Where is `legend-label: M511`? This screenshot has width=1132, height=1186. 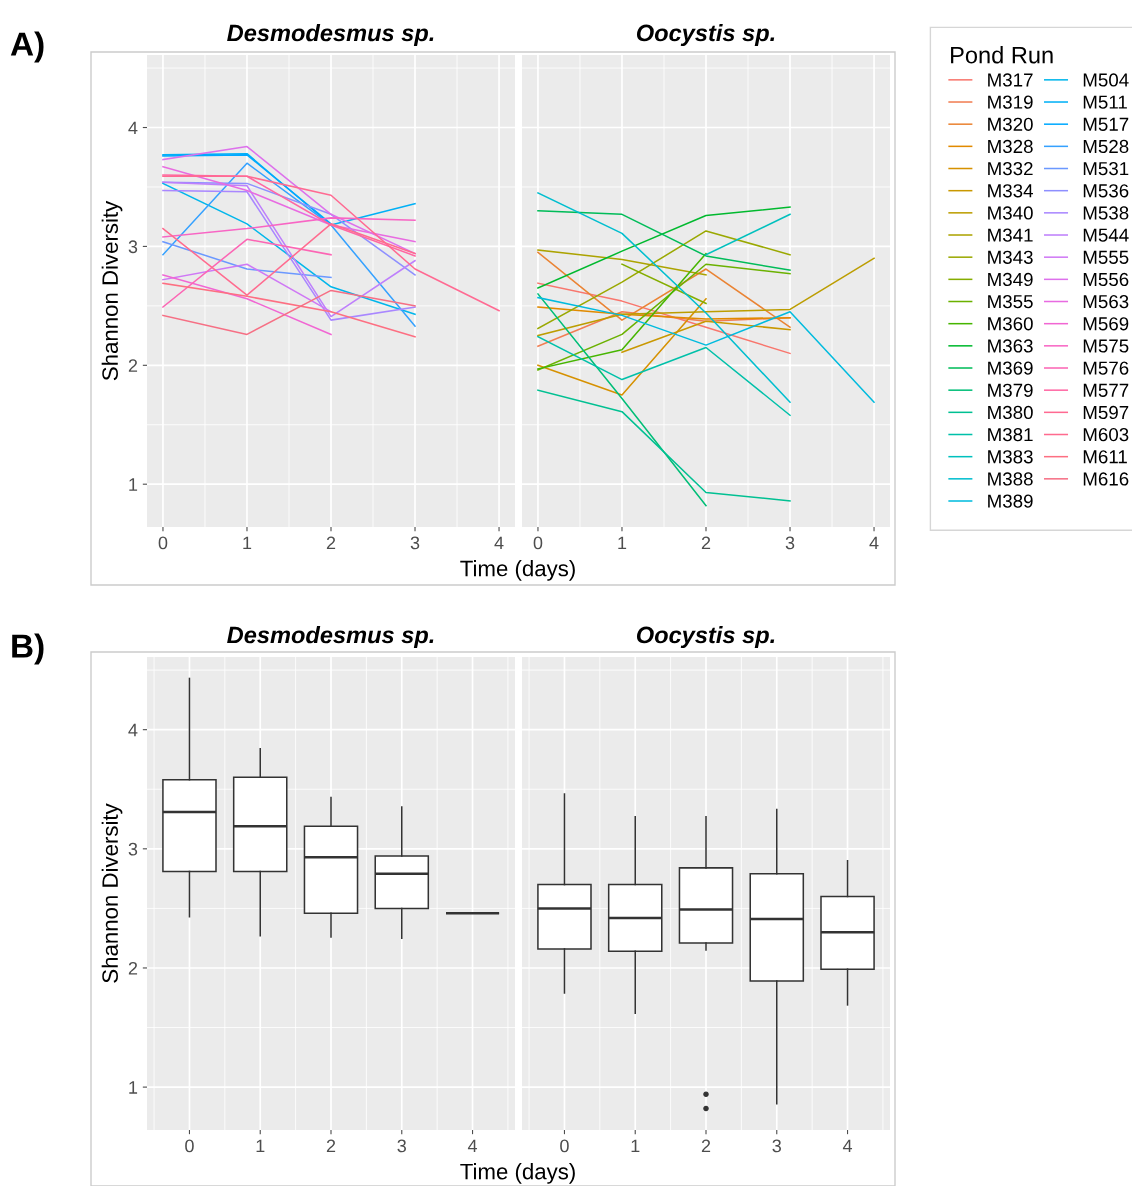 legend-label: M511 is located at coordinates (1105, 102).